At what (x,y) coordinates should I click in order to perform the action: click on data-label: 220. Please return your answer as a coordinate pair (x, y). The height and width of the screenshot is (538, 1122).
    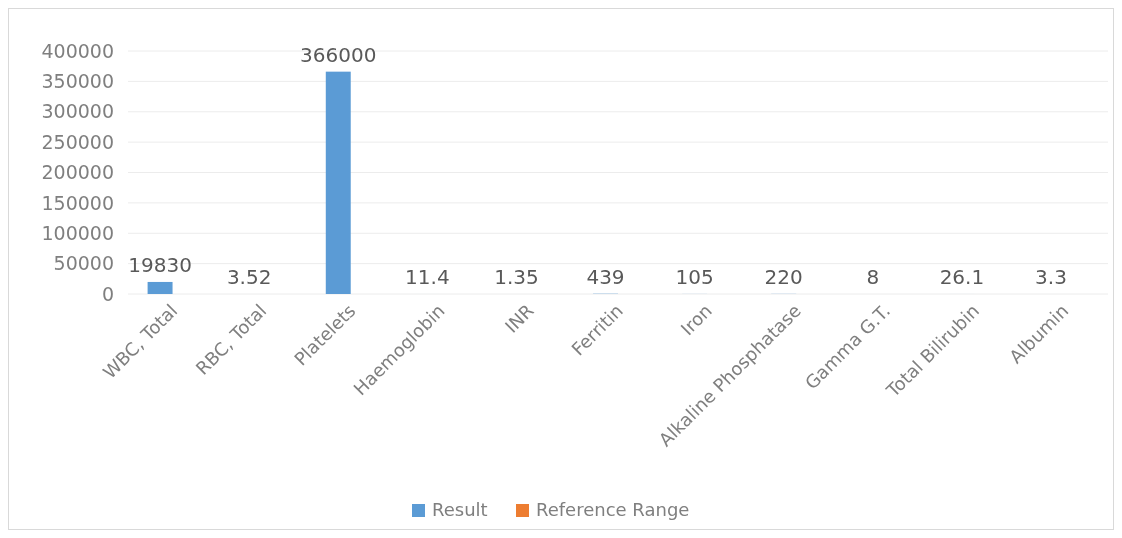
    Looking at the image, I should click on (783, 276).